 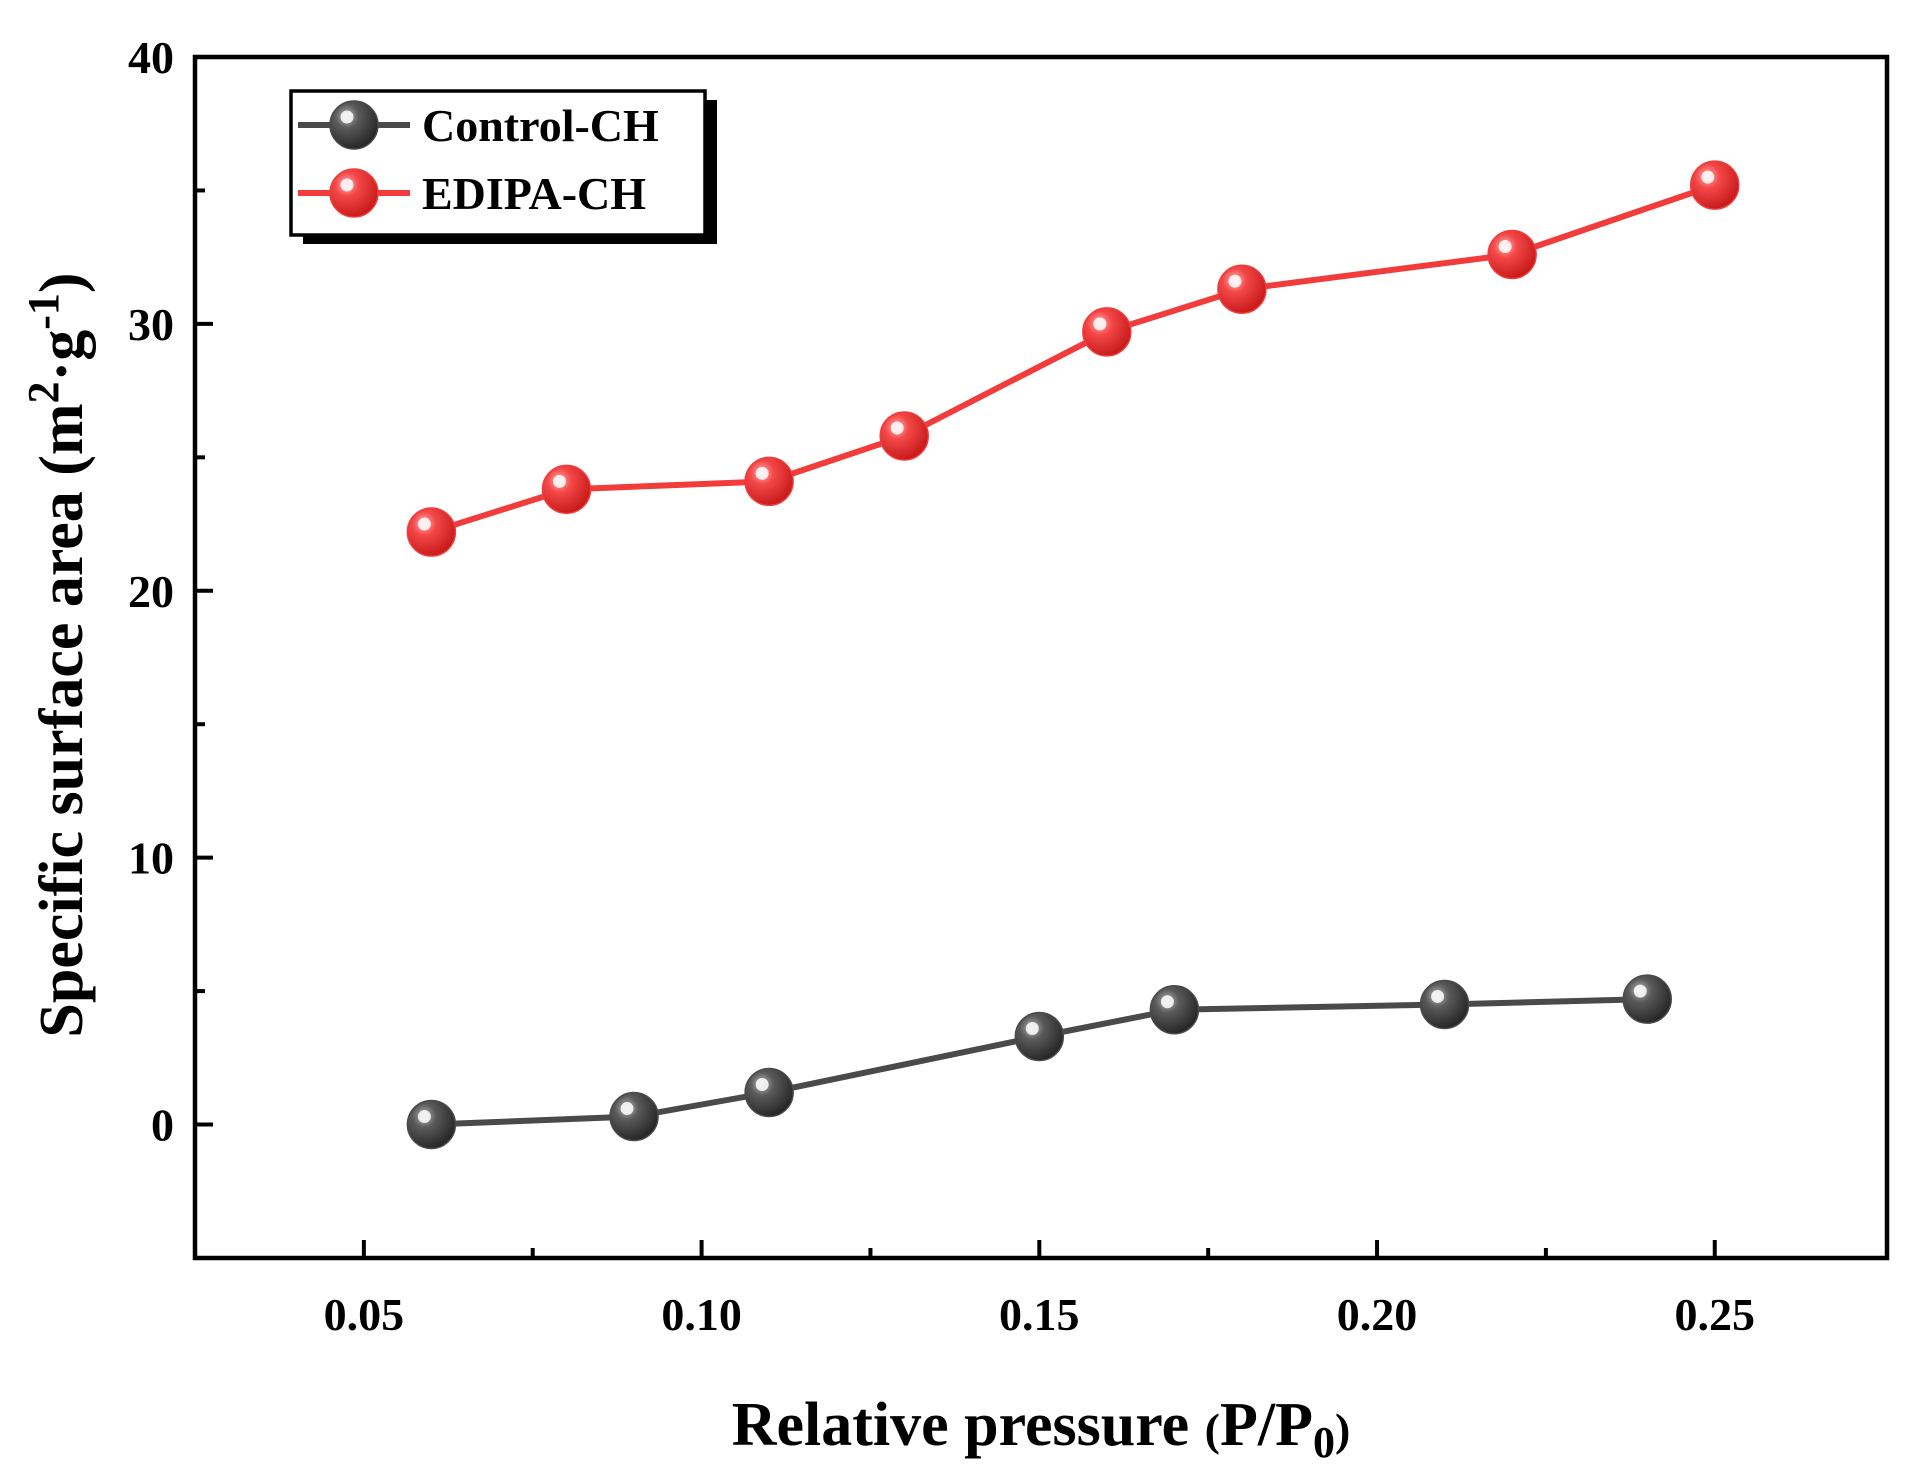 I want to click on x-tick-label: 0.25, so click(x=1715, y=1314).